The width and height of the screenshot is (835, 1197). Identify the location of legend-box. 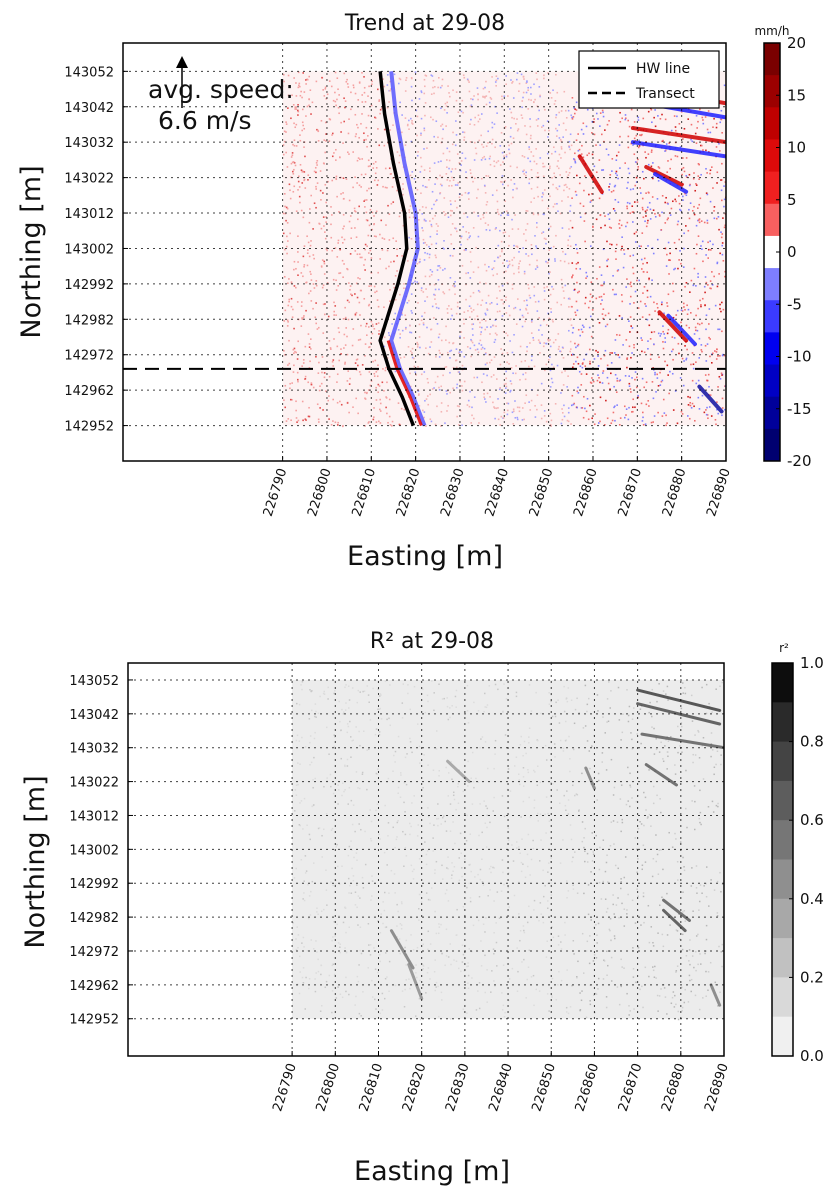
(649, 79).